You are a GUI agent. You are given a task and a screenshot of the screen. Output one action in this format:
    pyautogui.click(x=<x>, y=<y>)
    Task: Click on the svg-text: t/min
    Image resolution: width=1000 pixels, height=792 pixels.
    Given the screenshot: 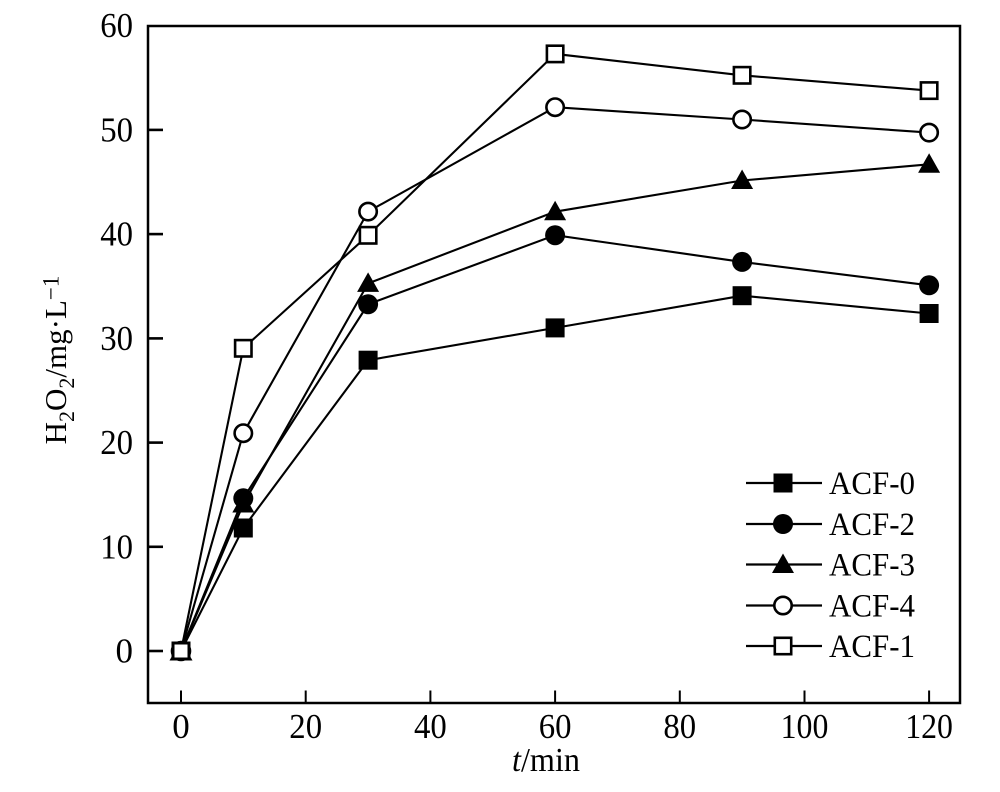 What is the action you would take?
    pyautogui.click(x=546, y=760)
    